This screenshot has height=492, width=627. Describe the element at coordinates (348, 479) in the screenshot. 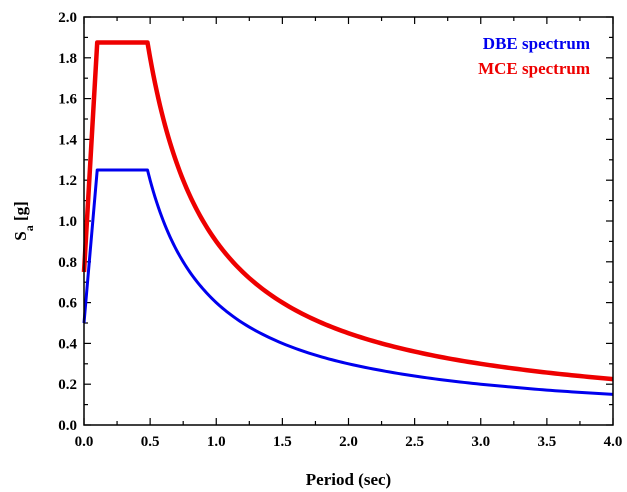

I see `x-axis-title: Period (sec)` at that location.